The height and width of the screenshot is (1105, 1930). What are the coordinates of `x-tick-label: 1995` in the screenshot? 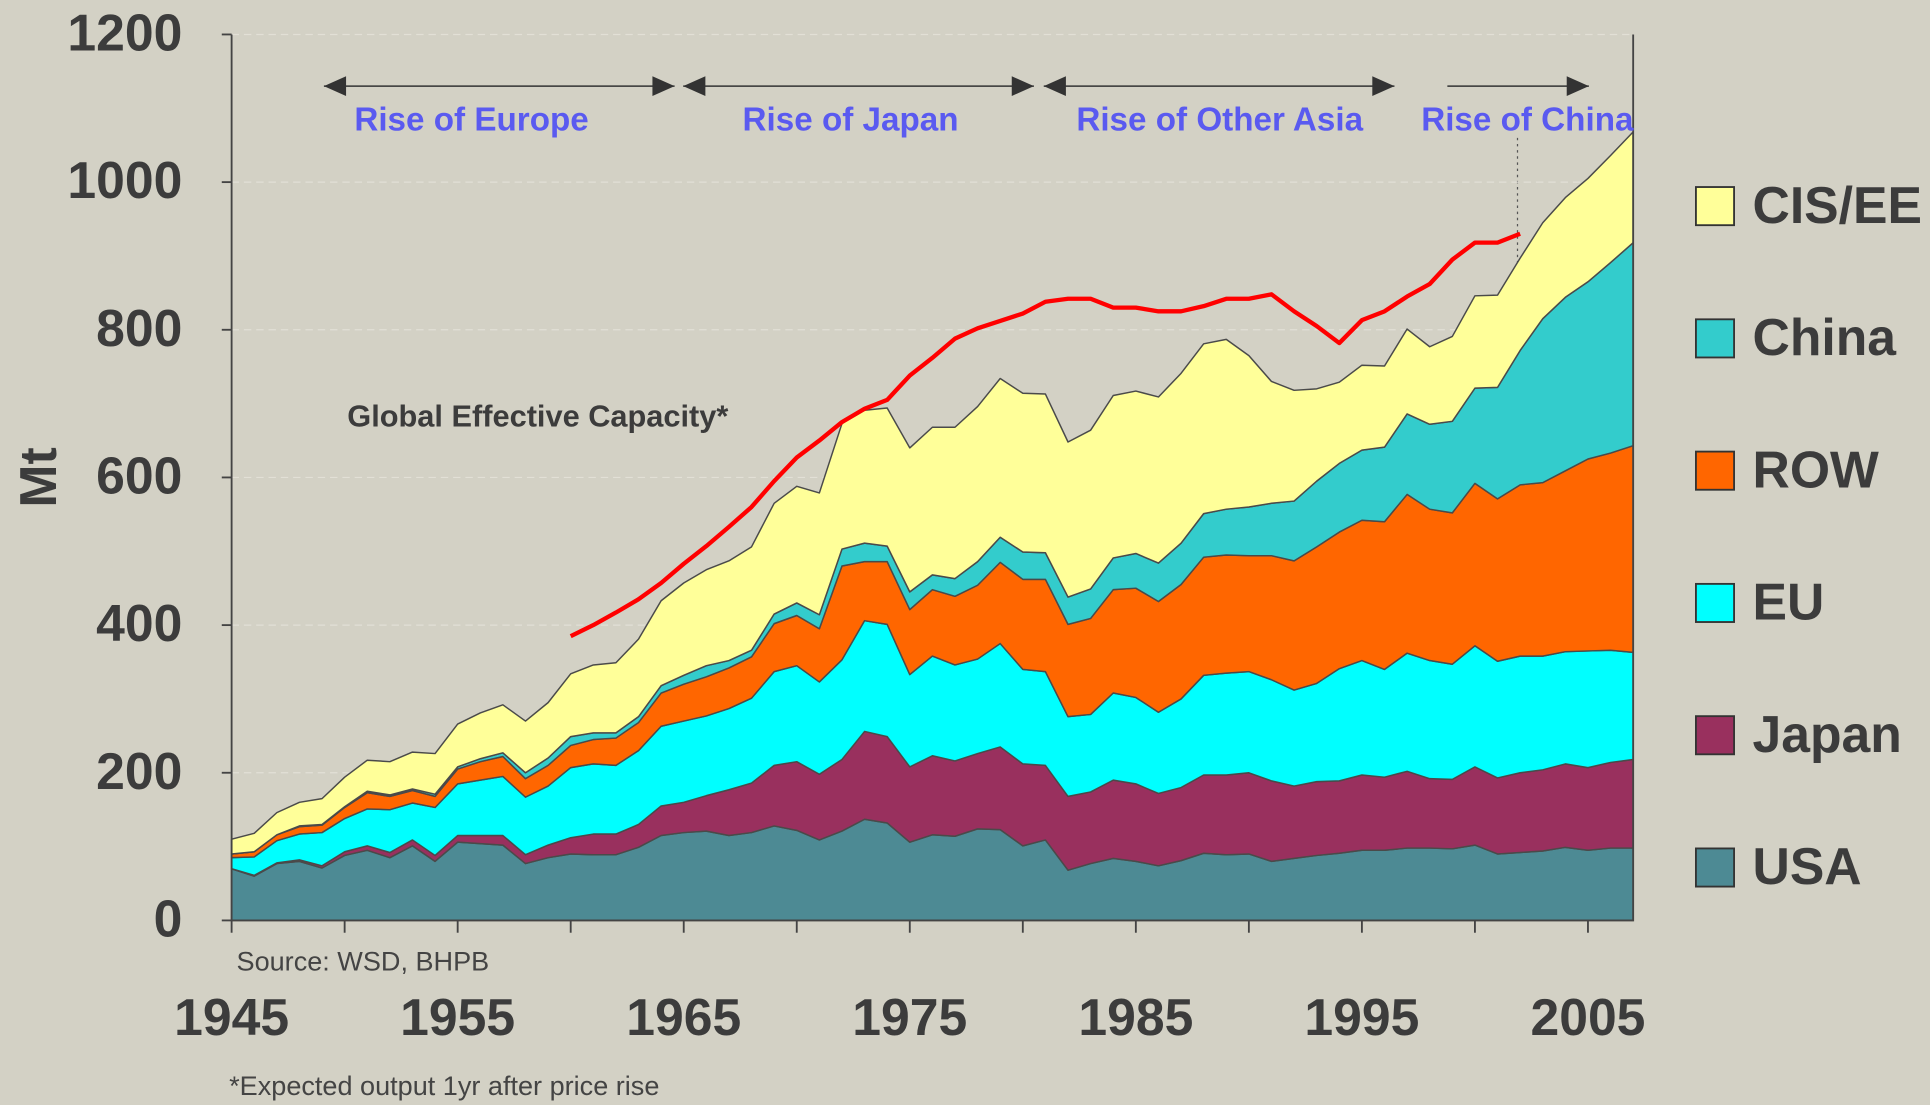 It's located at (1361, 1017).